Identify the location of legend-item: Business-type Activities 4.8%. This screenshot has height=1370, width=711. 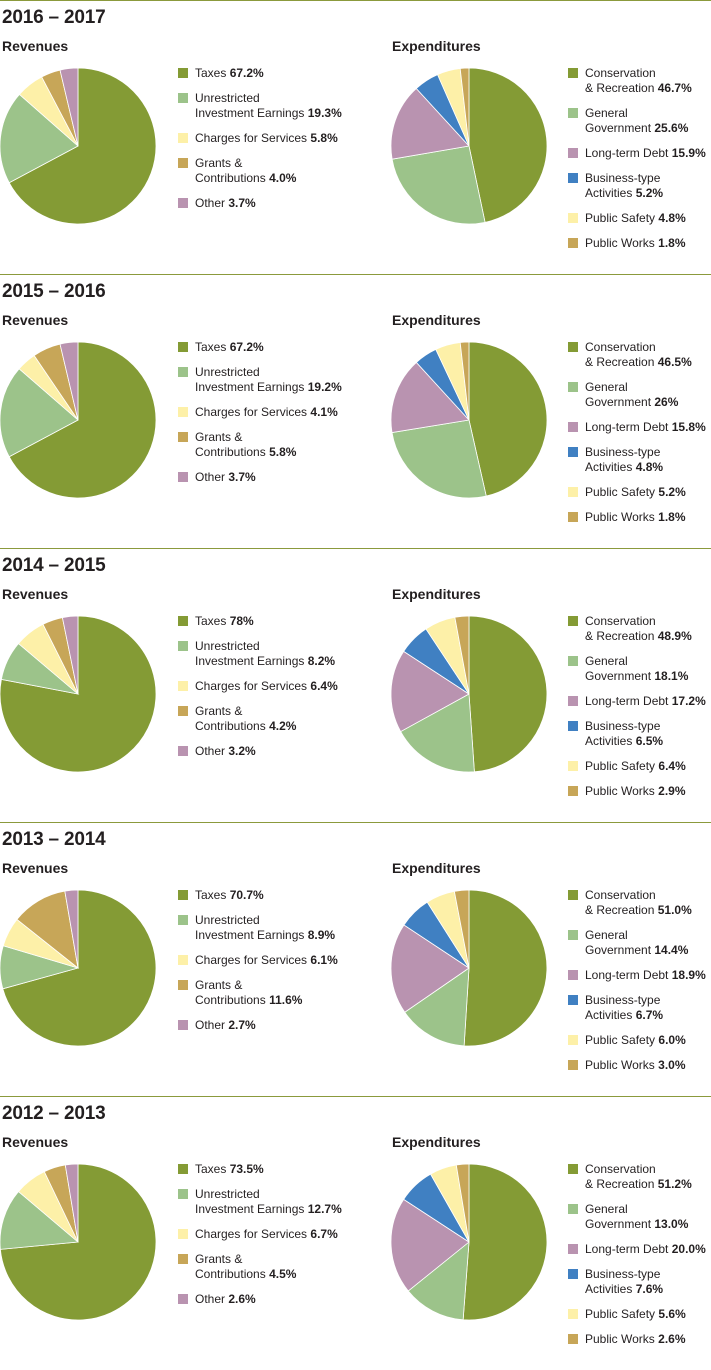
(637, 460).